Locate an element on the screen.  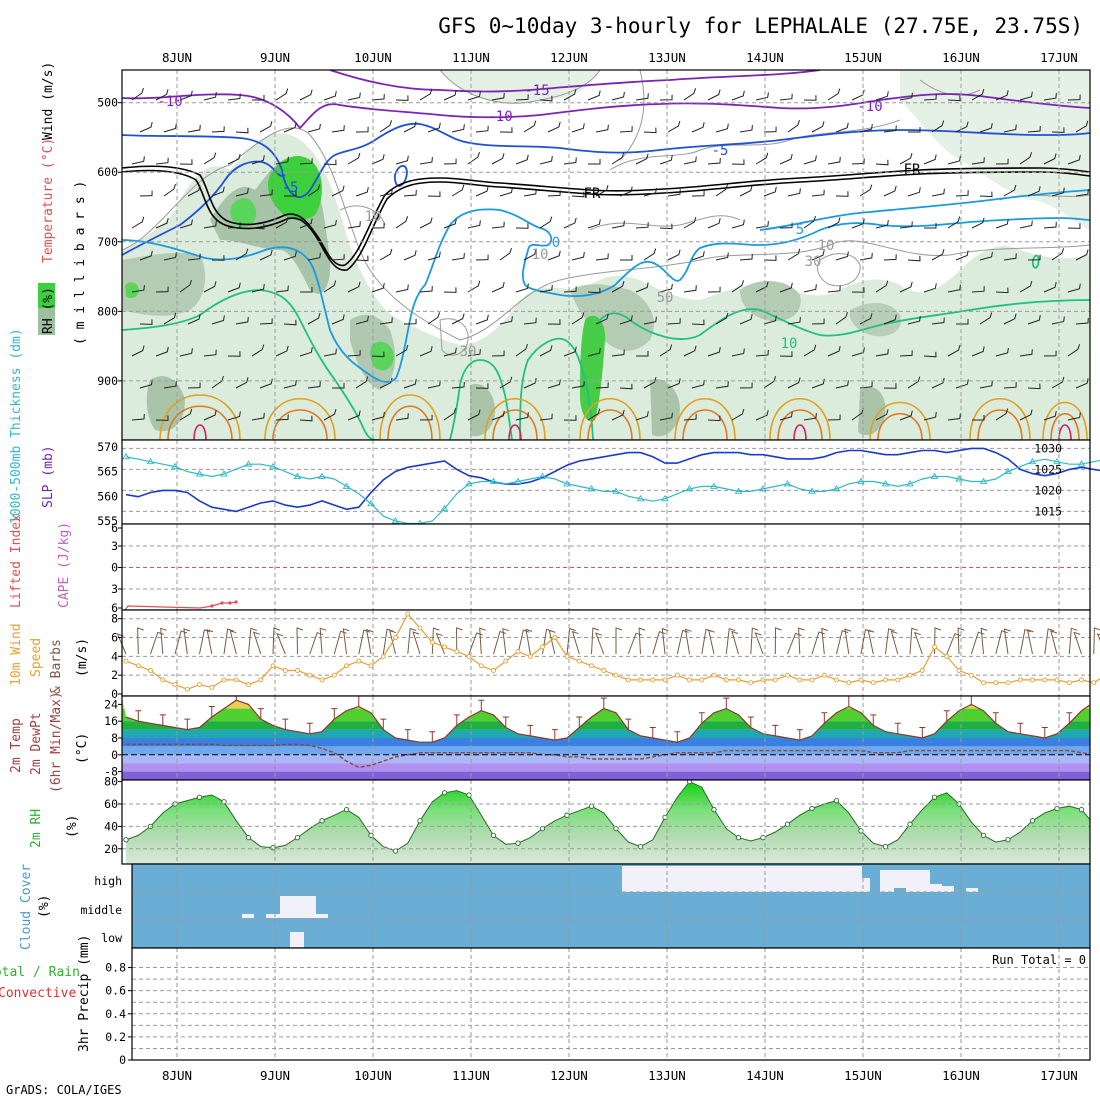
wind-tick-0: 0 is located at coordinates (114, 694).